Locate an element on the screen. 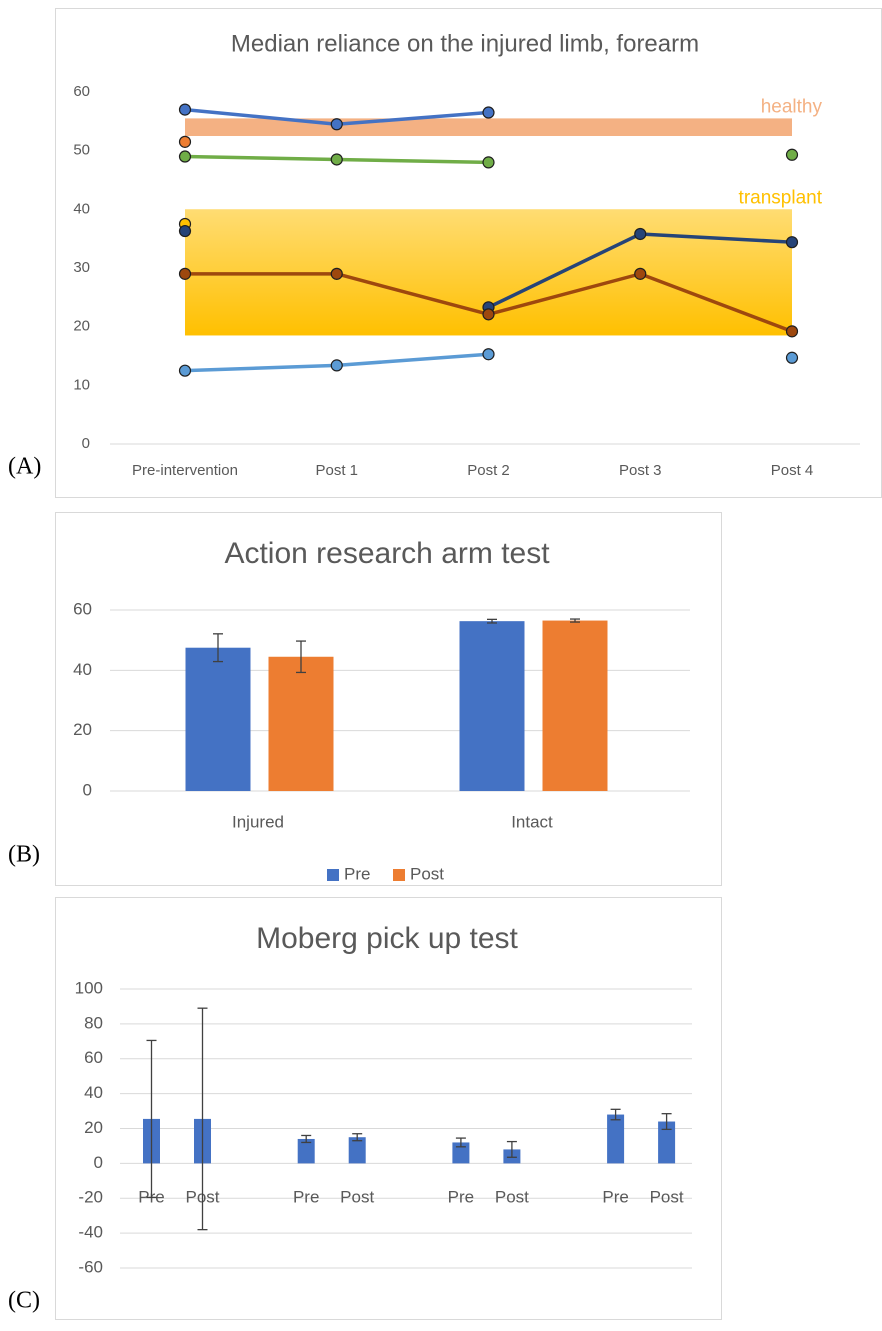 The image size is (882, 1331). x-tick-label: Intact is located at coordinates (532, 821).